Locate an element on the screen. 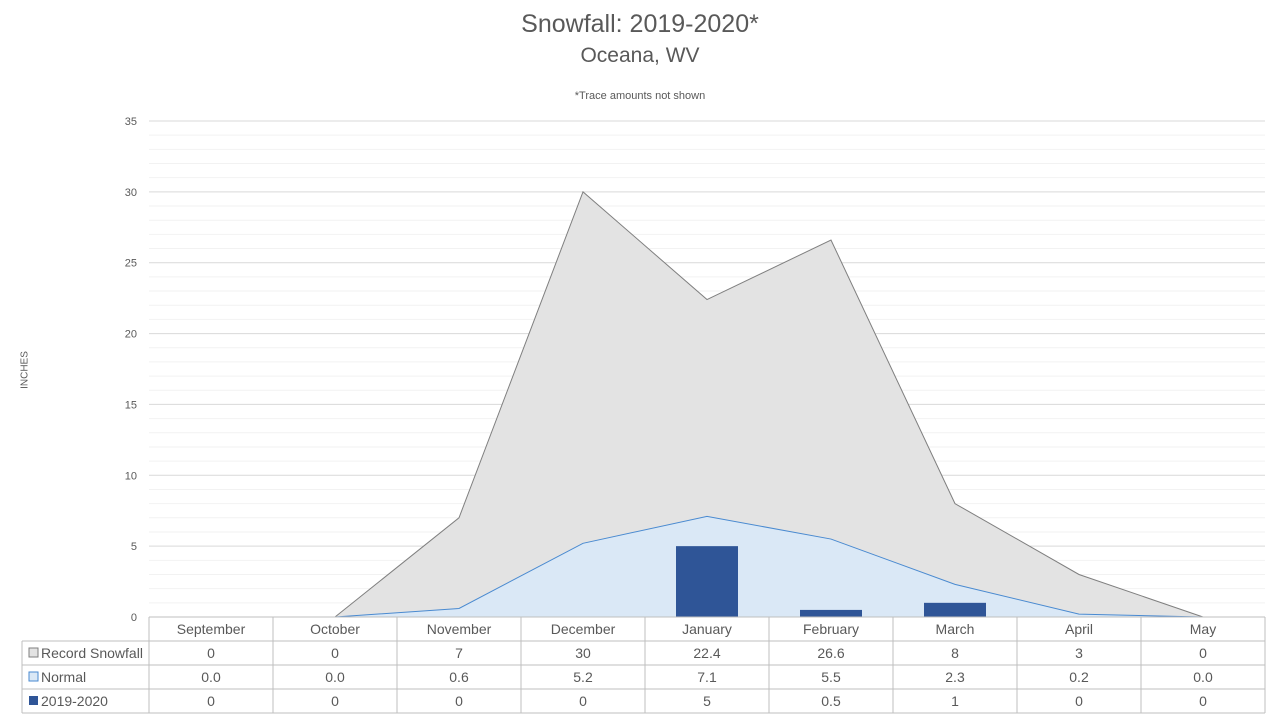 Image resolution: width=1280 pixels, height=720 pixels. legend-label: 2019-2020 is located at coordinates (74, 701).